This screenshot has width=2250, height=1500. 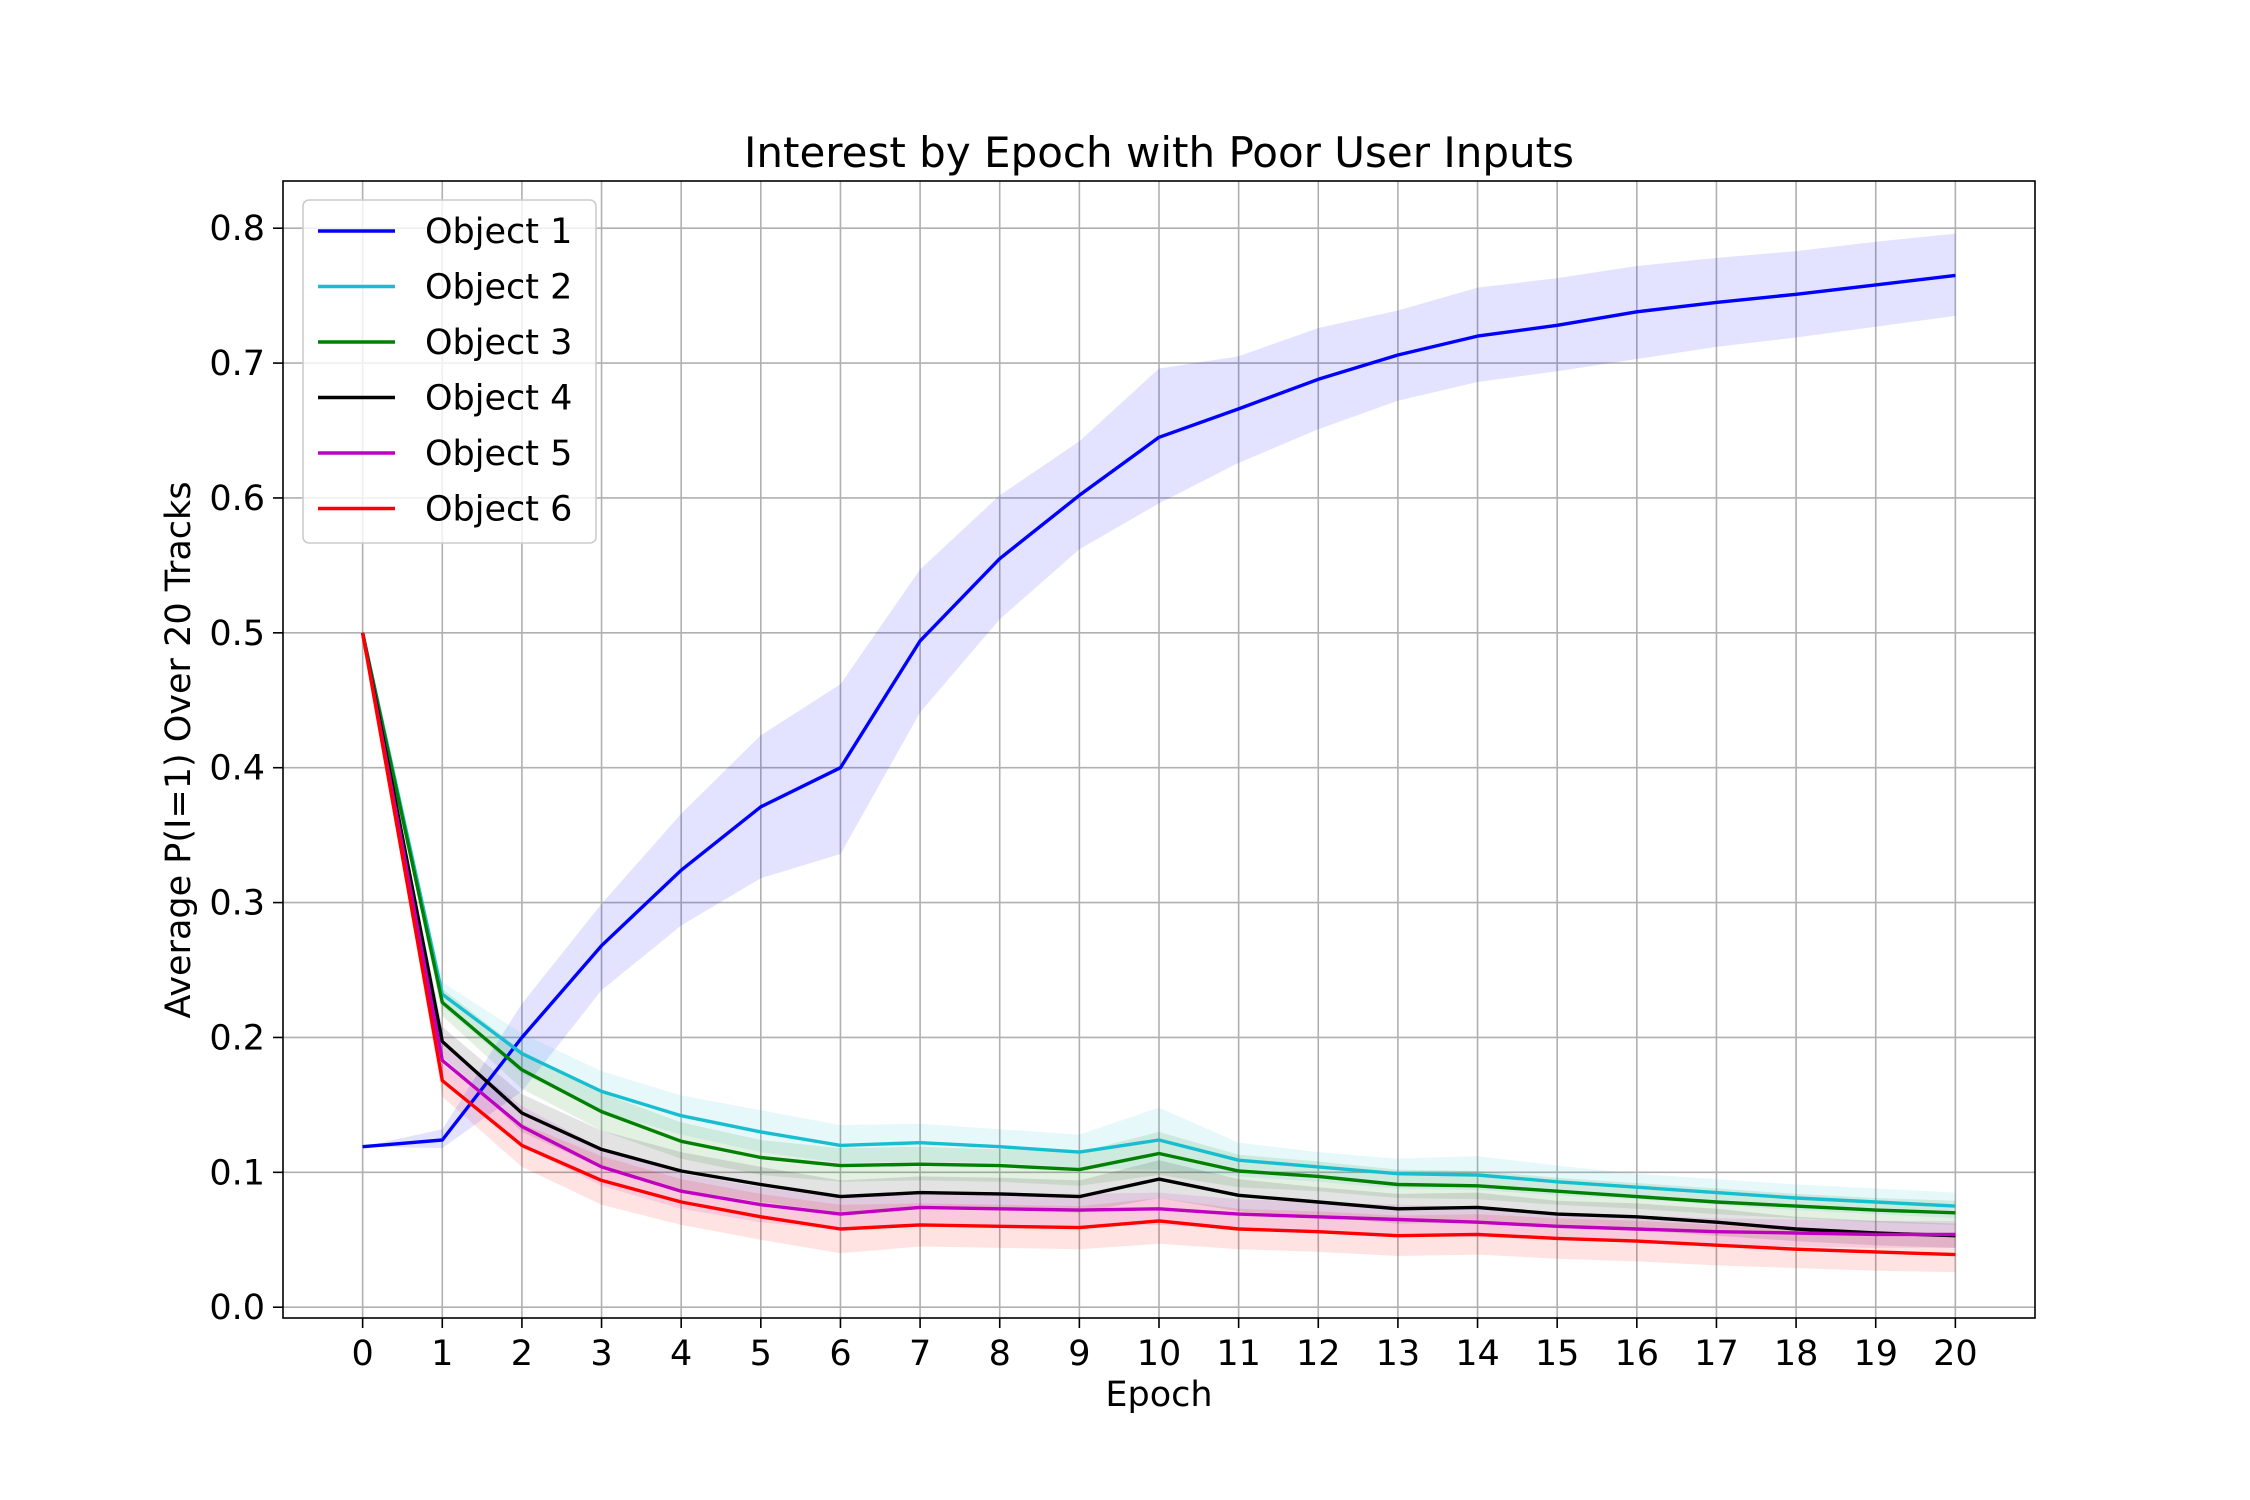 What do you see at coordinates (498, 399) in the screenshot?
I see `legend-label: Object 4` at bounding box center [498, 399].